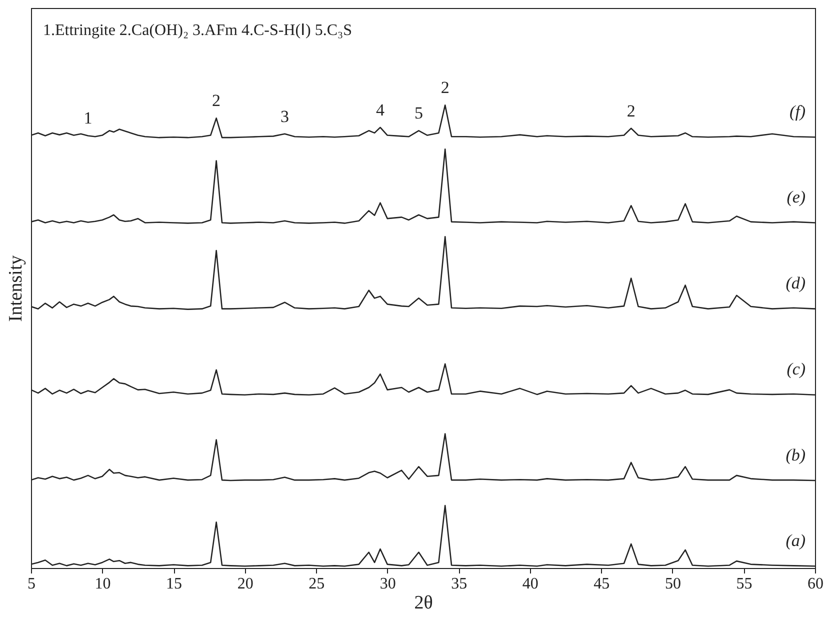 This screenshot has width=835, height=619. I want to click on series-label: (b), so click(796, 454).